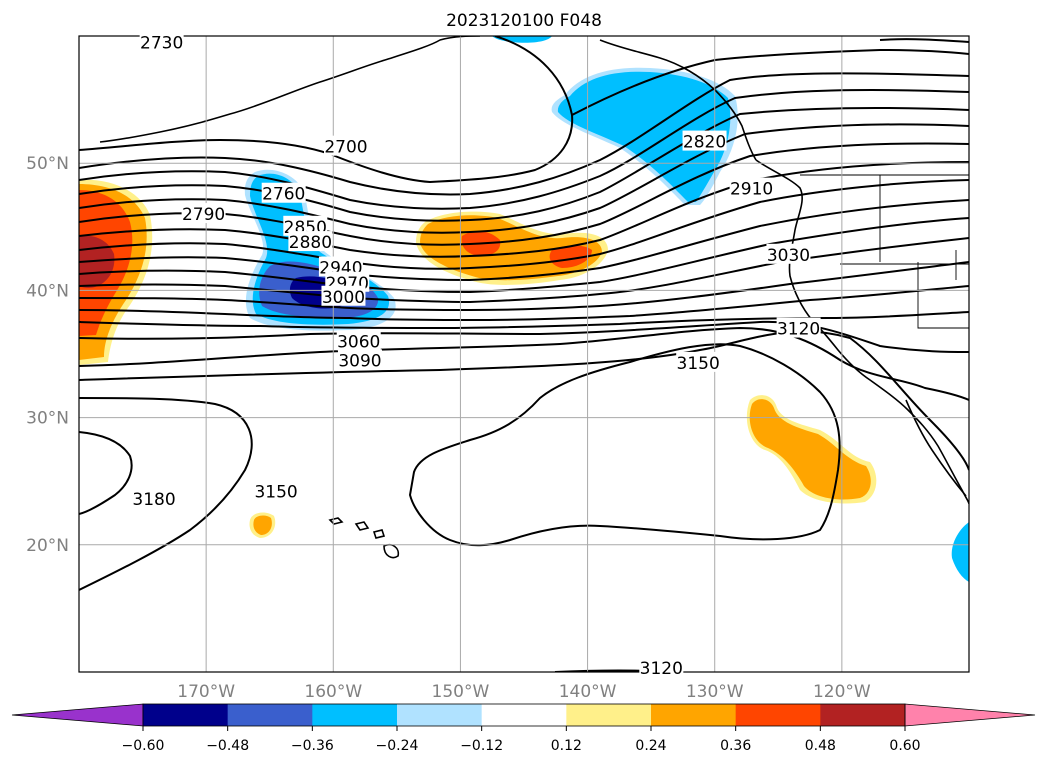 The width and height of the screenshot is (1047, 765). Describe the element at coordinates (904, 252) in the screenshot. I see `state-borders` at that location.